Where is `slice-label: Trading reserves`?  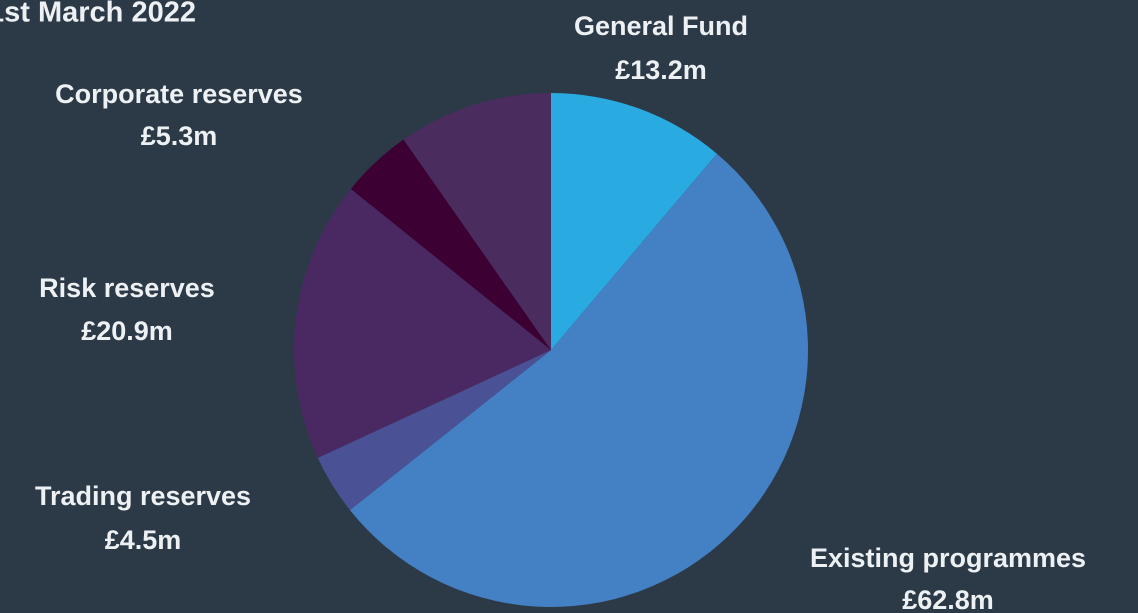
slice-label: Trading reserves is located at coordinates (143, 496).